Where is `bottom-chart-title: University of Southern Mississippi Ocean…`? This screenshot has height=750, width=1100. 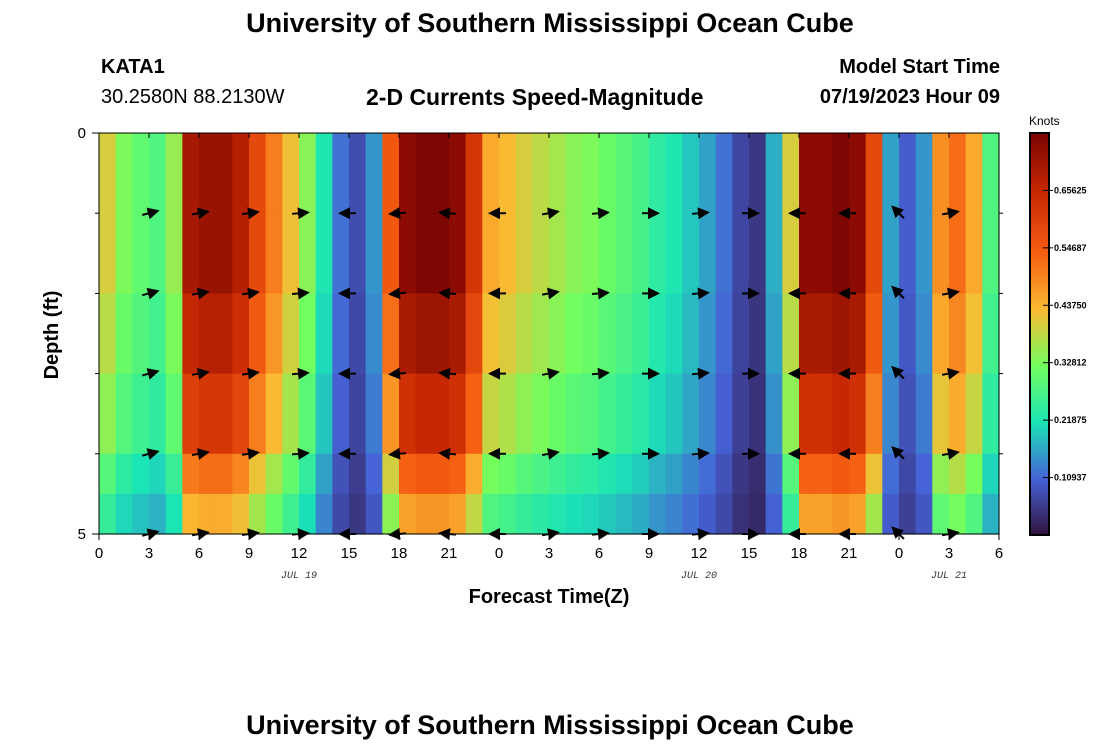
bottom-chart-title: University of Southern Mississippi Ocean… is located at coordinates (550, 725).